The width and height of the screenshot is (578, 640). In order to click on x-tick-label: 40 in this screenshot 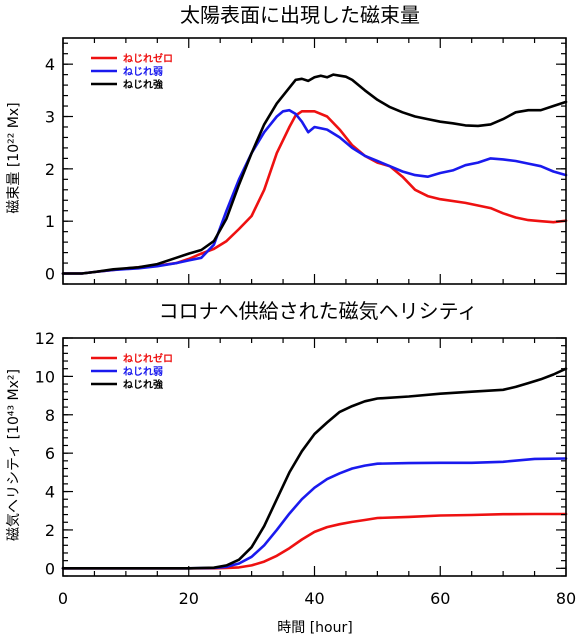, I will do `click(314, 598)`.